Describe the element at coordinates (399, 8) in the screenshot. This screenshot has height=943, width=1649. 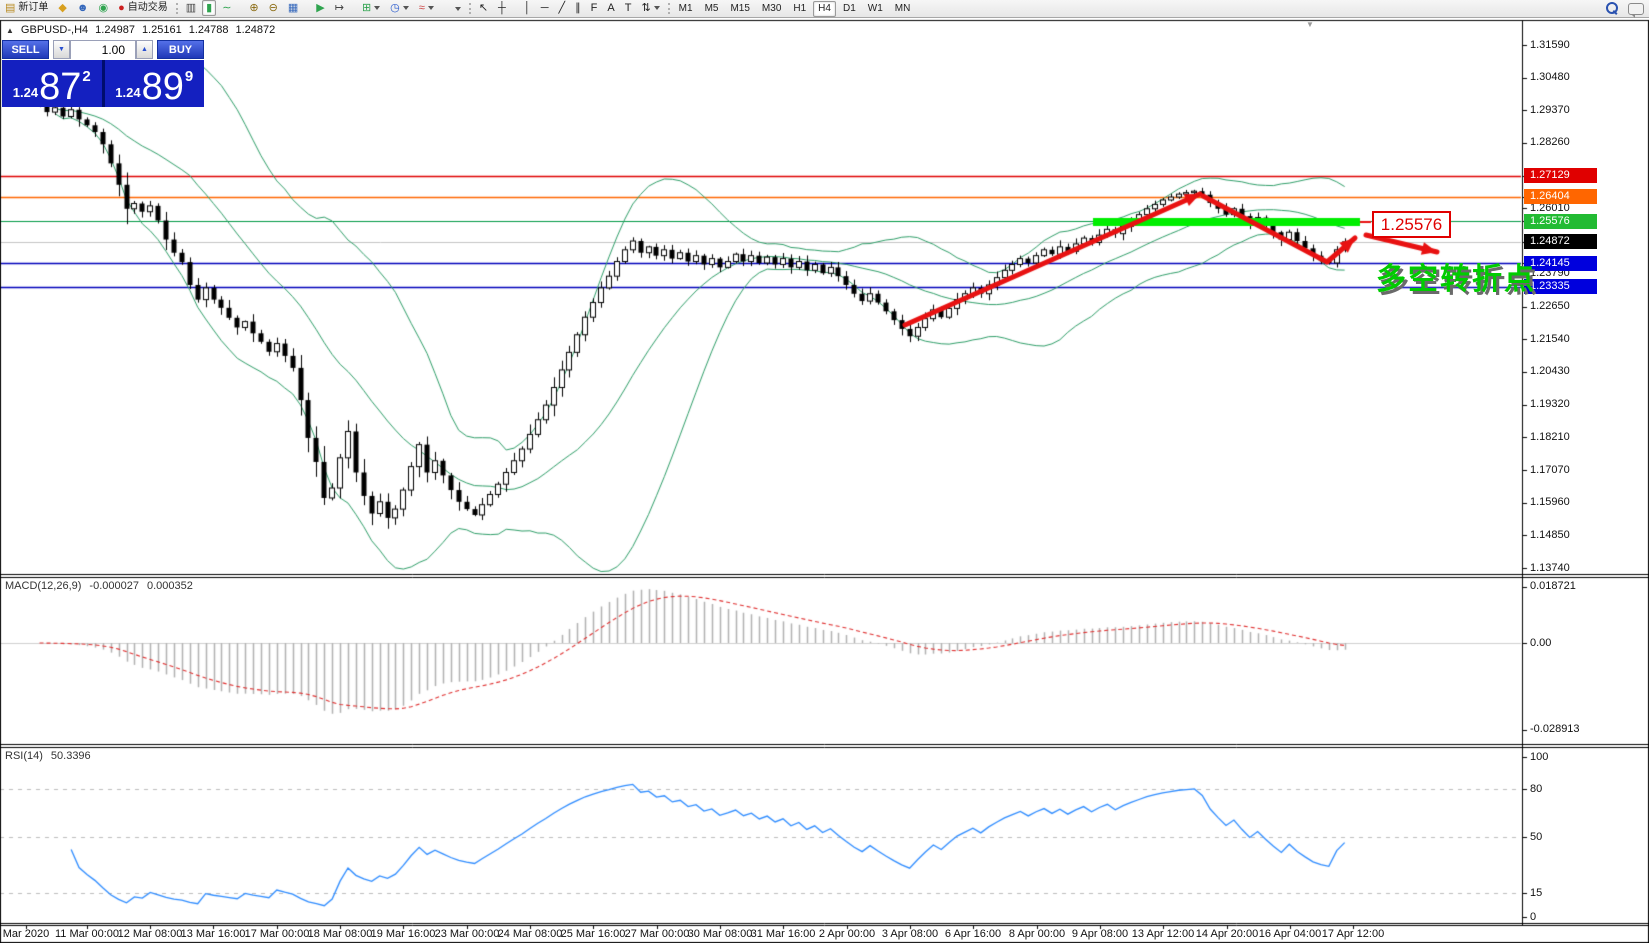
I see `period-button: ◷` at that location.